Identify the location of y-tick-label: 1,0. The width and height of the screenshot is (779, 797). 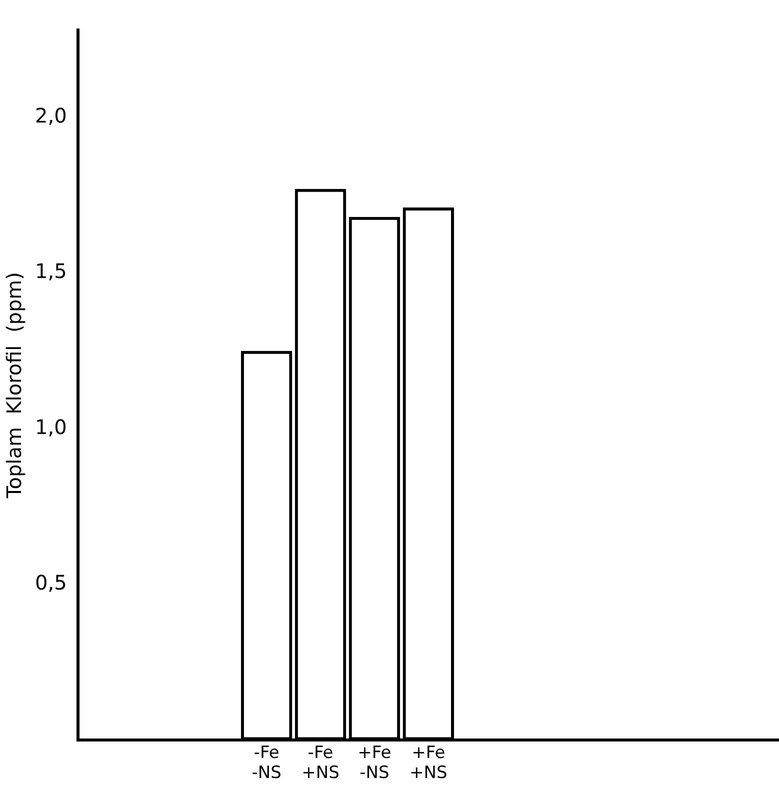
(50, 426).